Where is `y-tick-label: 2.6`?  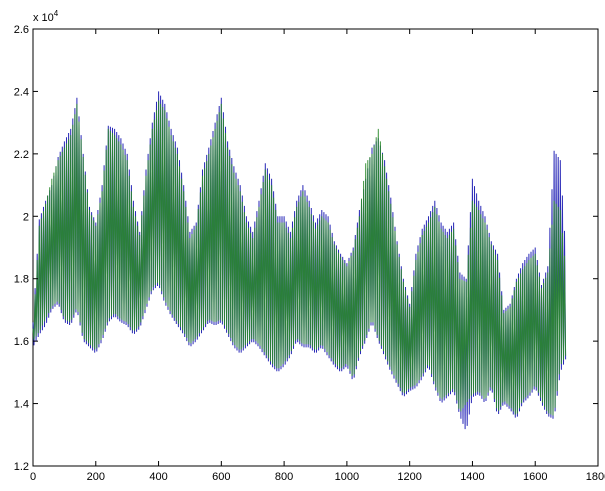 y-tick-label: 2.6 is located at coordinates (21, 30).